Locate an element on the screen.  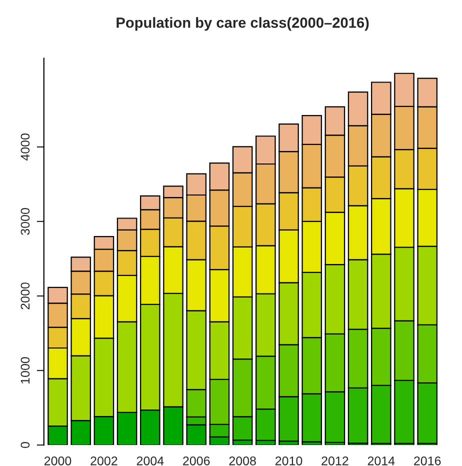
y-tick-label: 0 is located at coordinates (25, 445).